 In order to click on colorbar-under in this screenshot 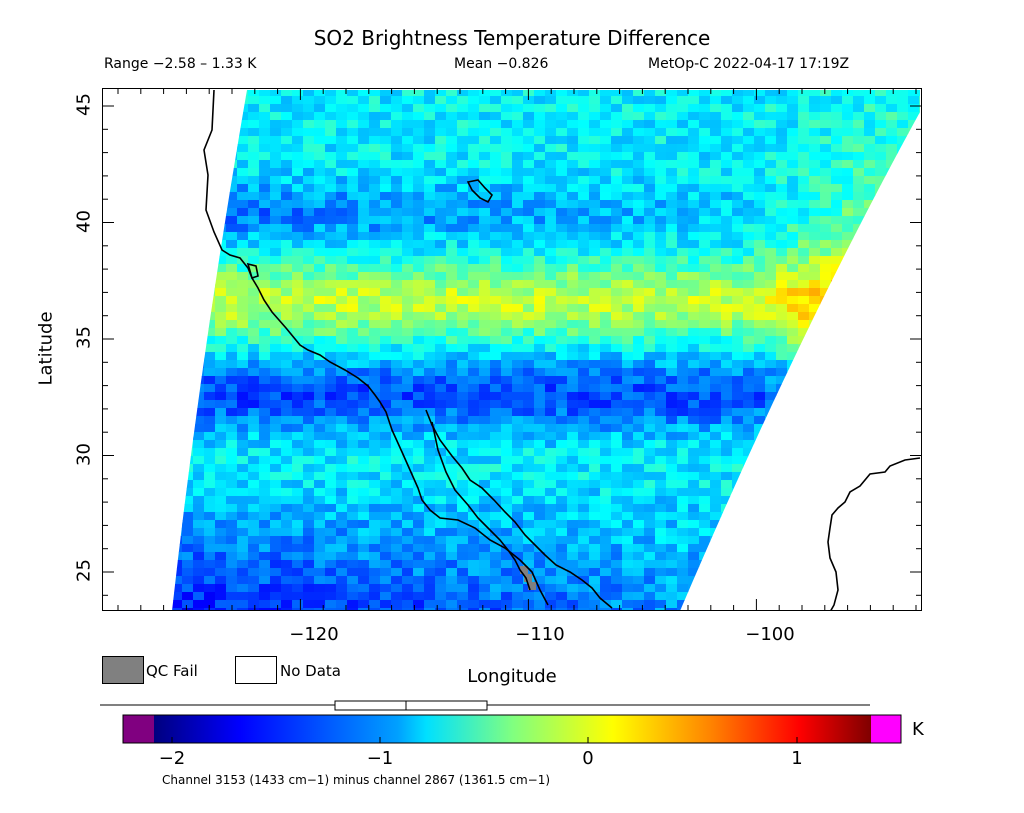, I will do `click(138, 729)`.